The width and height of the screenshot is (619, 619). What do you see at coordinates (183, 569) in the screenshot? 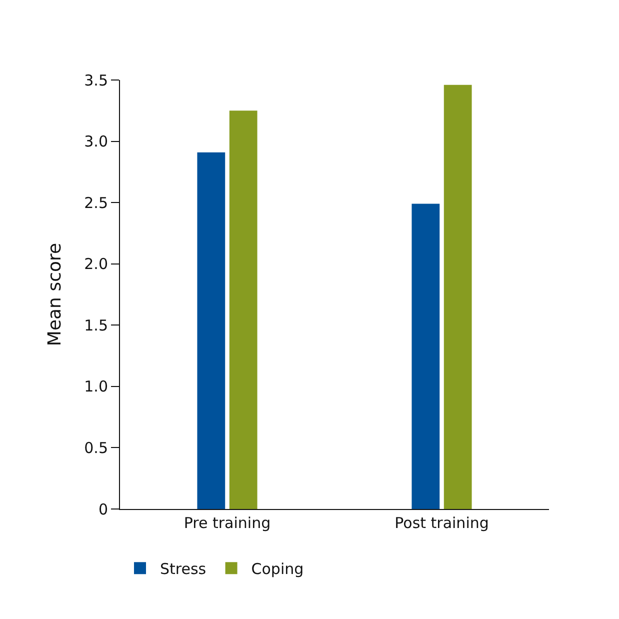
I see `legend-label: Stress` at bounding box center [183, 569].